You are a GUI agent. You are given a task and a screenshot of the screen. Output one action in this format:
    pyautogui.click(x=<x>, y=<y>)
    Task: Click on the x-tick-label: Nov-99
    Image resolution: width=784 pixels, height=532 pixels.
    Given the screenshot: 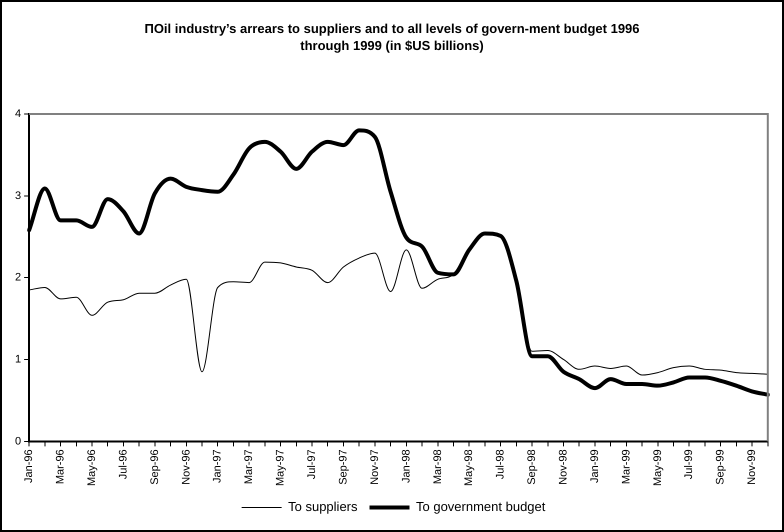 What is the action you would take?
    pyautogui.click(x=752, y=467)
    